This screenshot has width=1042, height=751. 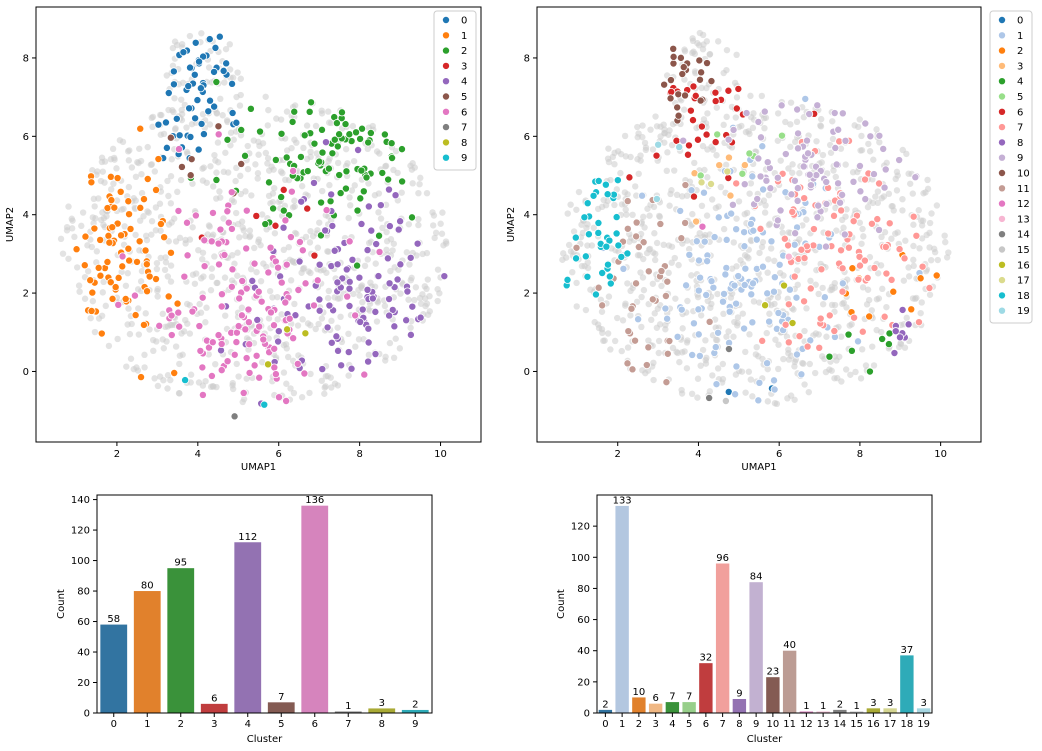 I want to click on y-tick-label: 100, so click(x=580, y=558).